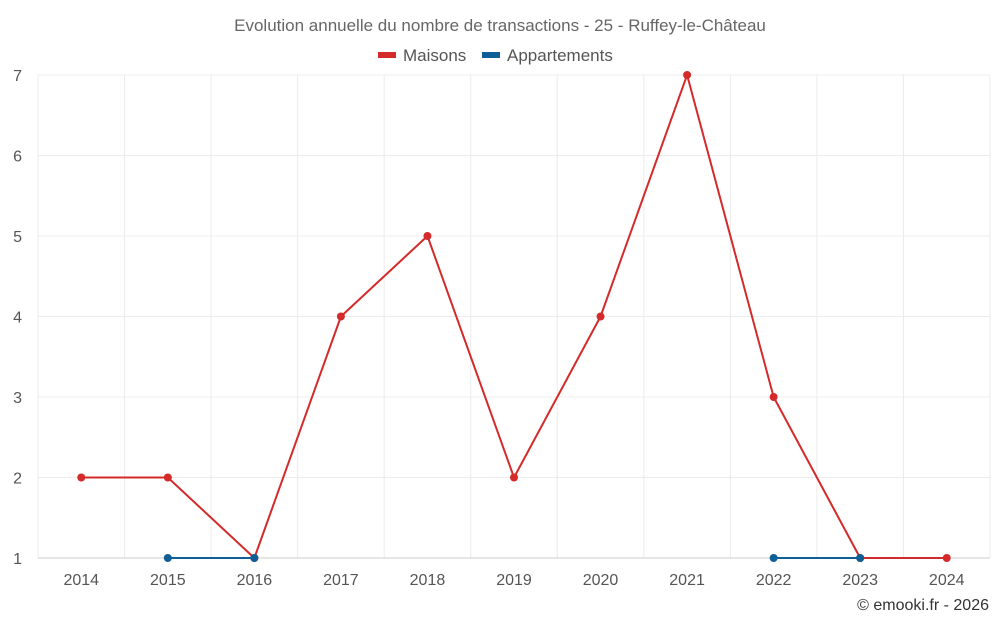  Describe the element at coordinates (560, 55) in the screenshot. I see `legend-label-appartements: Appartements` at that location.